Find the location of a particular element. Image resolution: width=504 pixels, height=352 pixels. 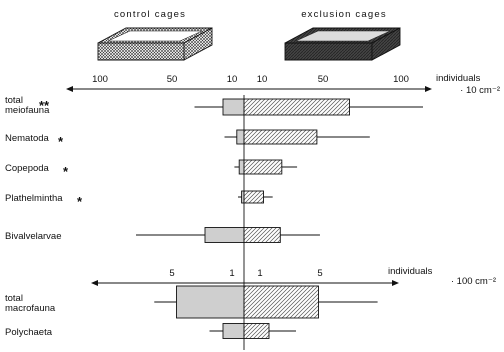

meiofauna-tick-right-100: 100 is located at coordinates (401, 79).